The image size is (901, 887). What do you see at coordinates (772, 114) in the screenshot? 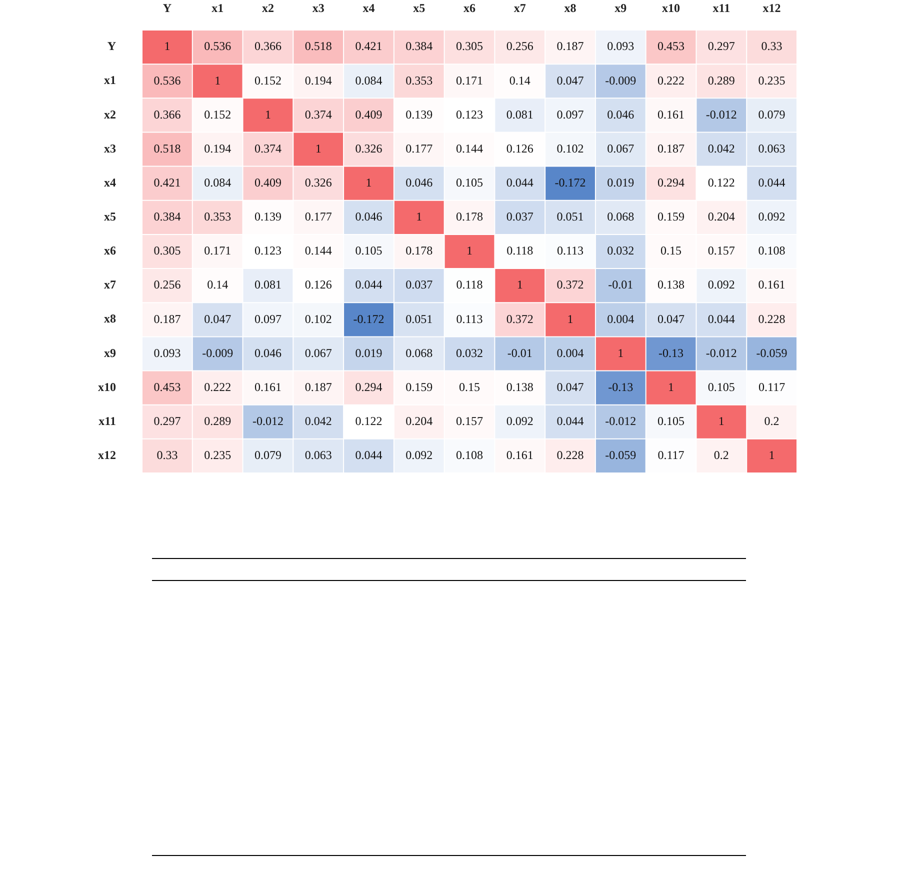
I see `data-label: 0.079` at bounding box center [772, 114].